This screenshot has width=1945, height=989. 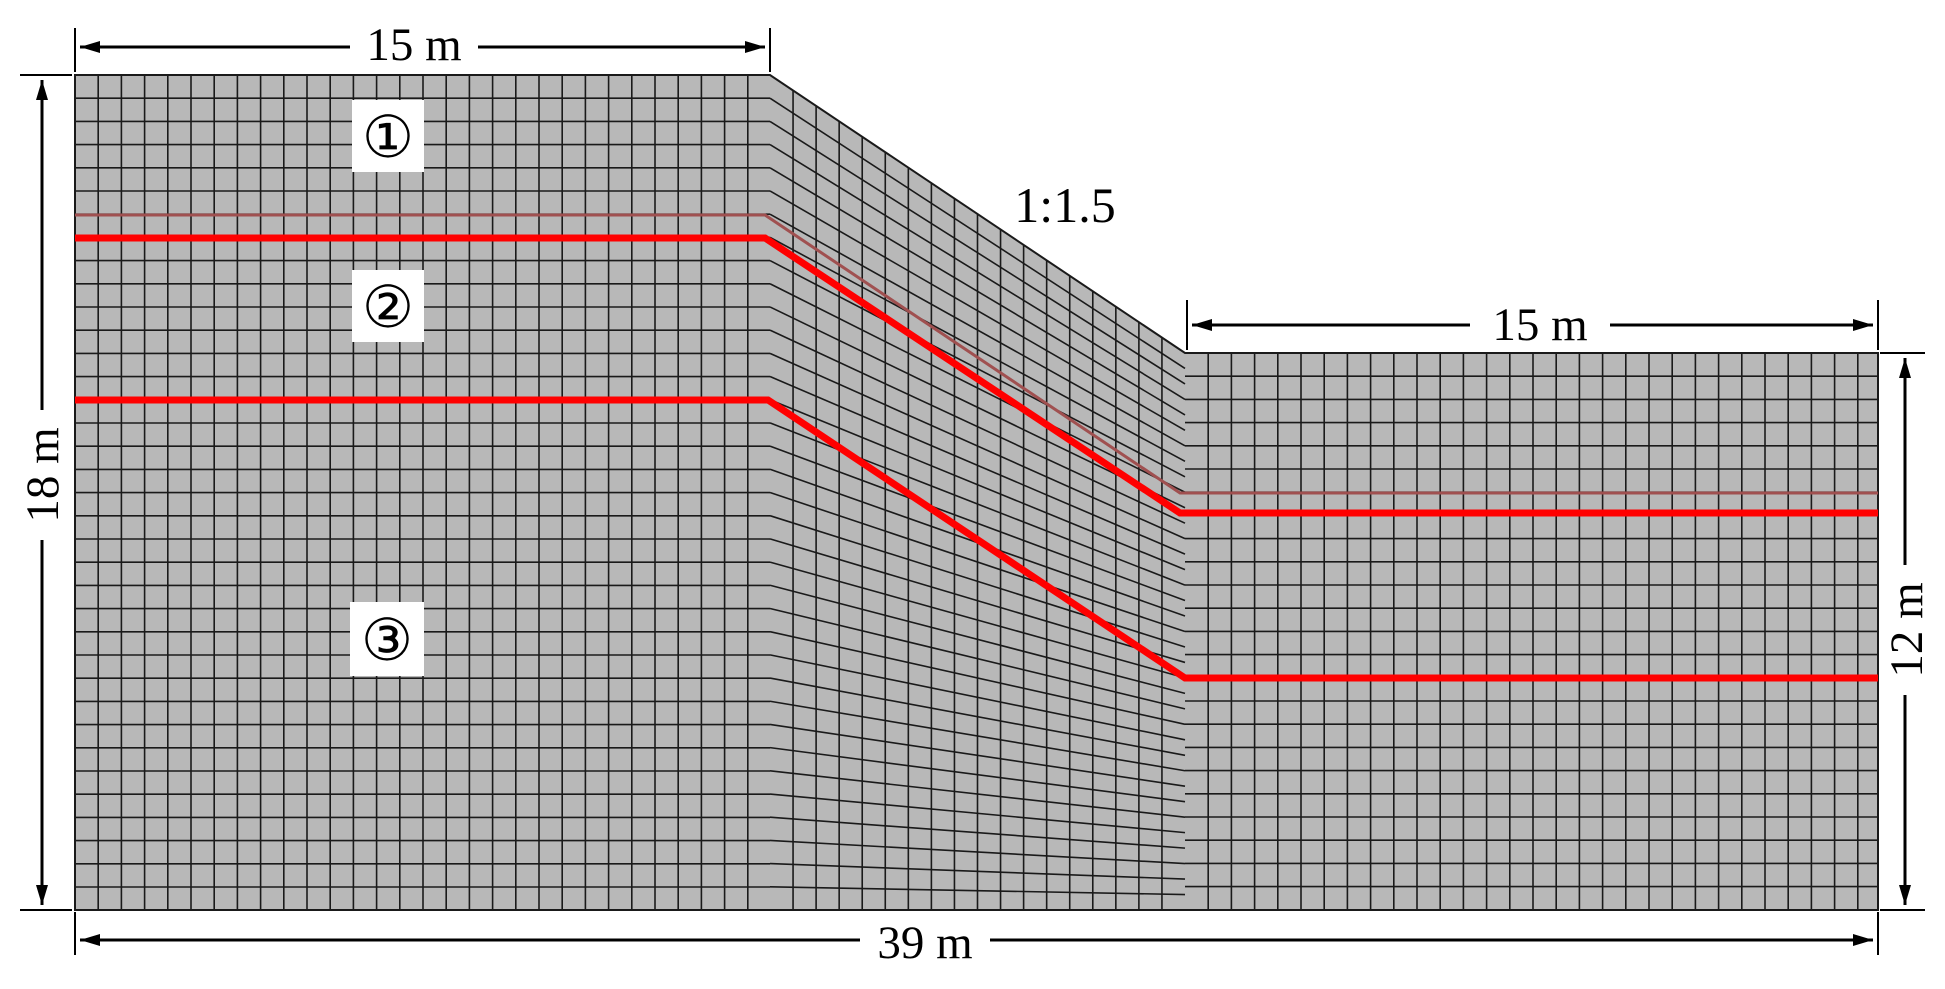 I want to click on right-height-label: 12 m, so click(x=1907, y=629).